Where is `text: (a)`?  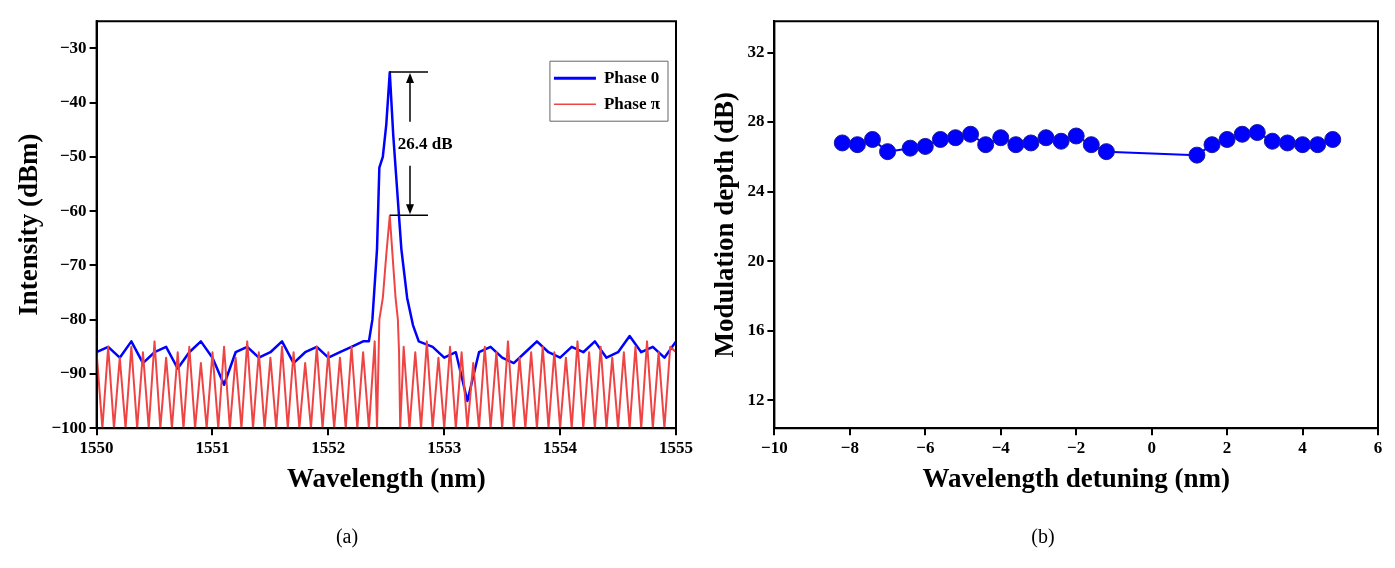 text: (a) is located at coordinates (347, 537).